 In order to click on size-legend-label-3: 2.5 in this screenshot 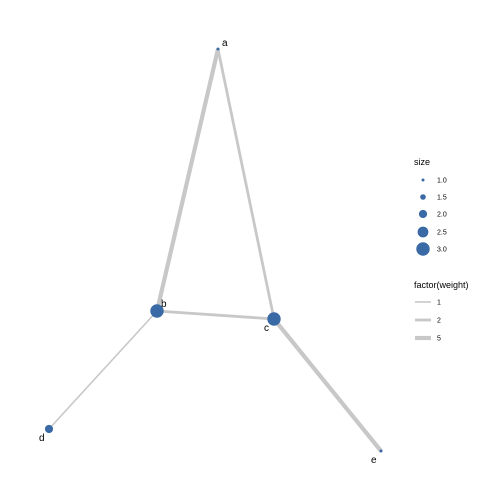, I will do `click(442, 233)`.